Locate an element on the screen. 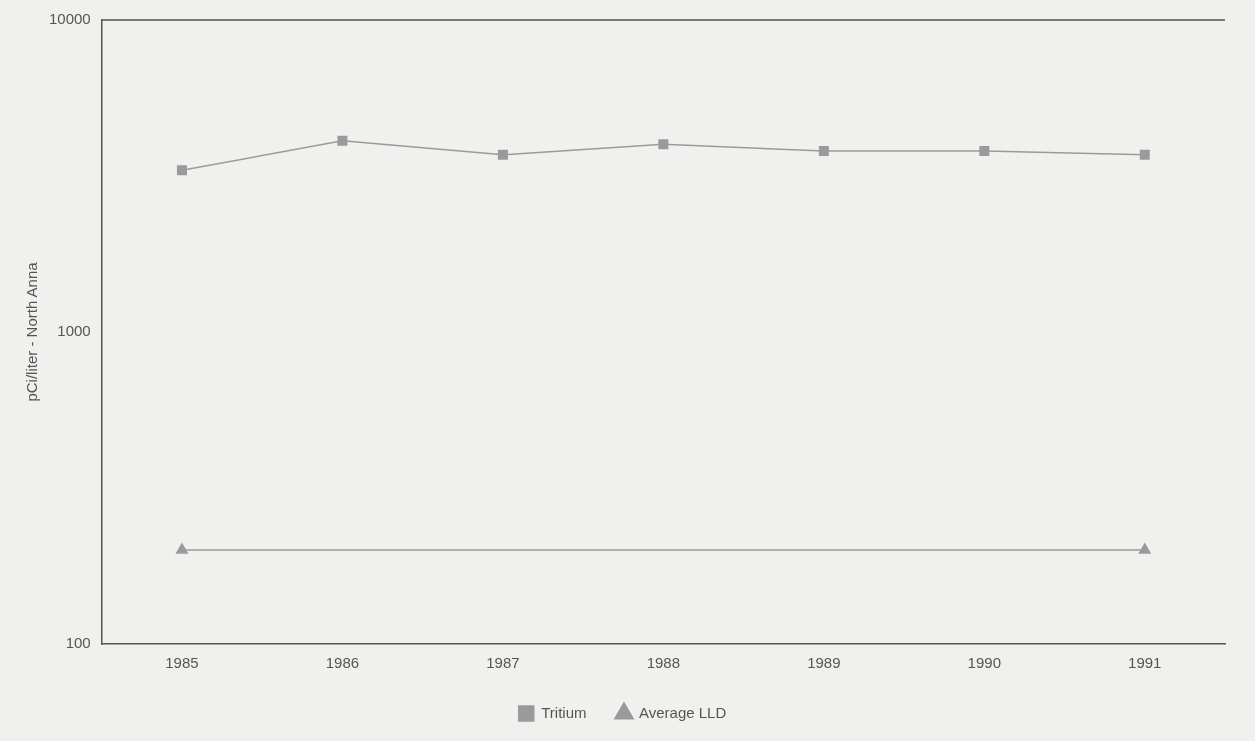  legend-label: Average LLD is located at coordinates (682, 712).